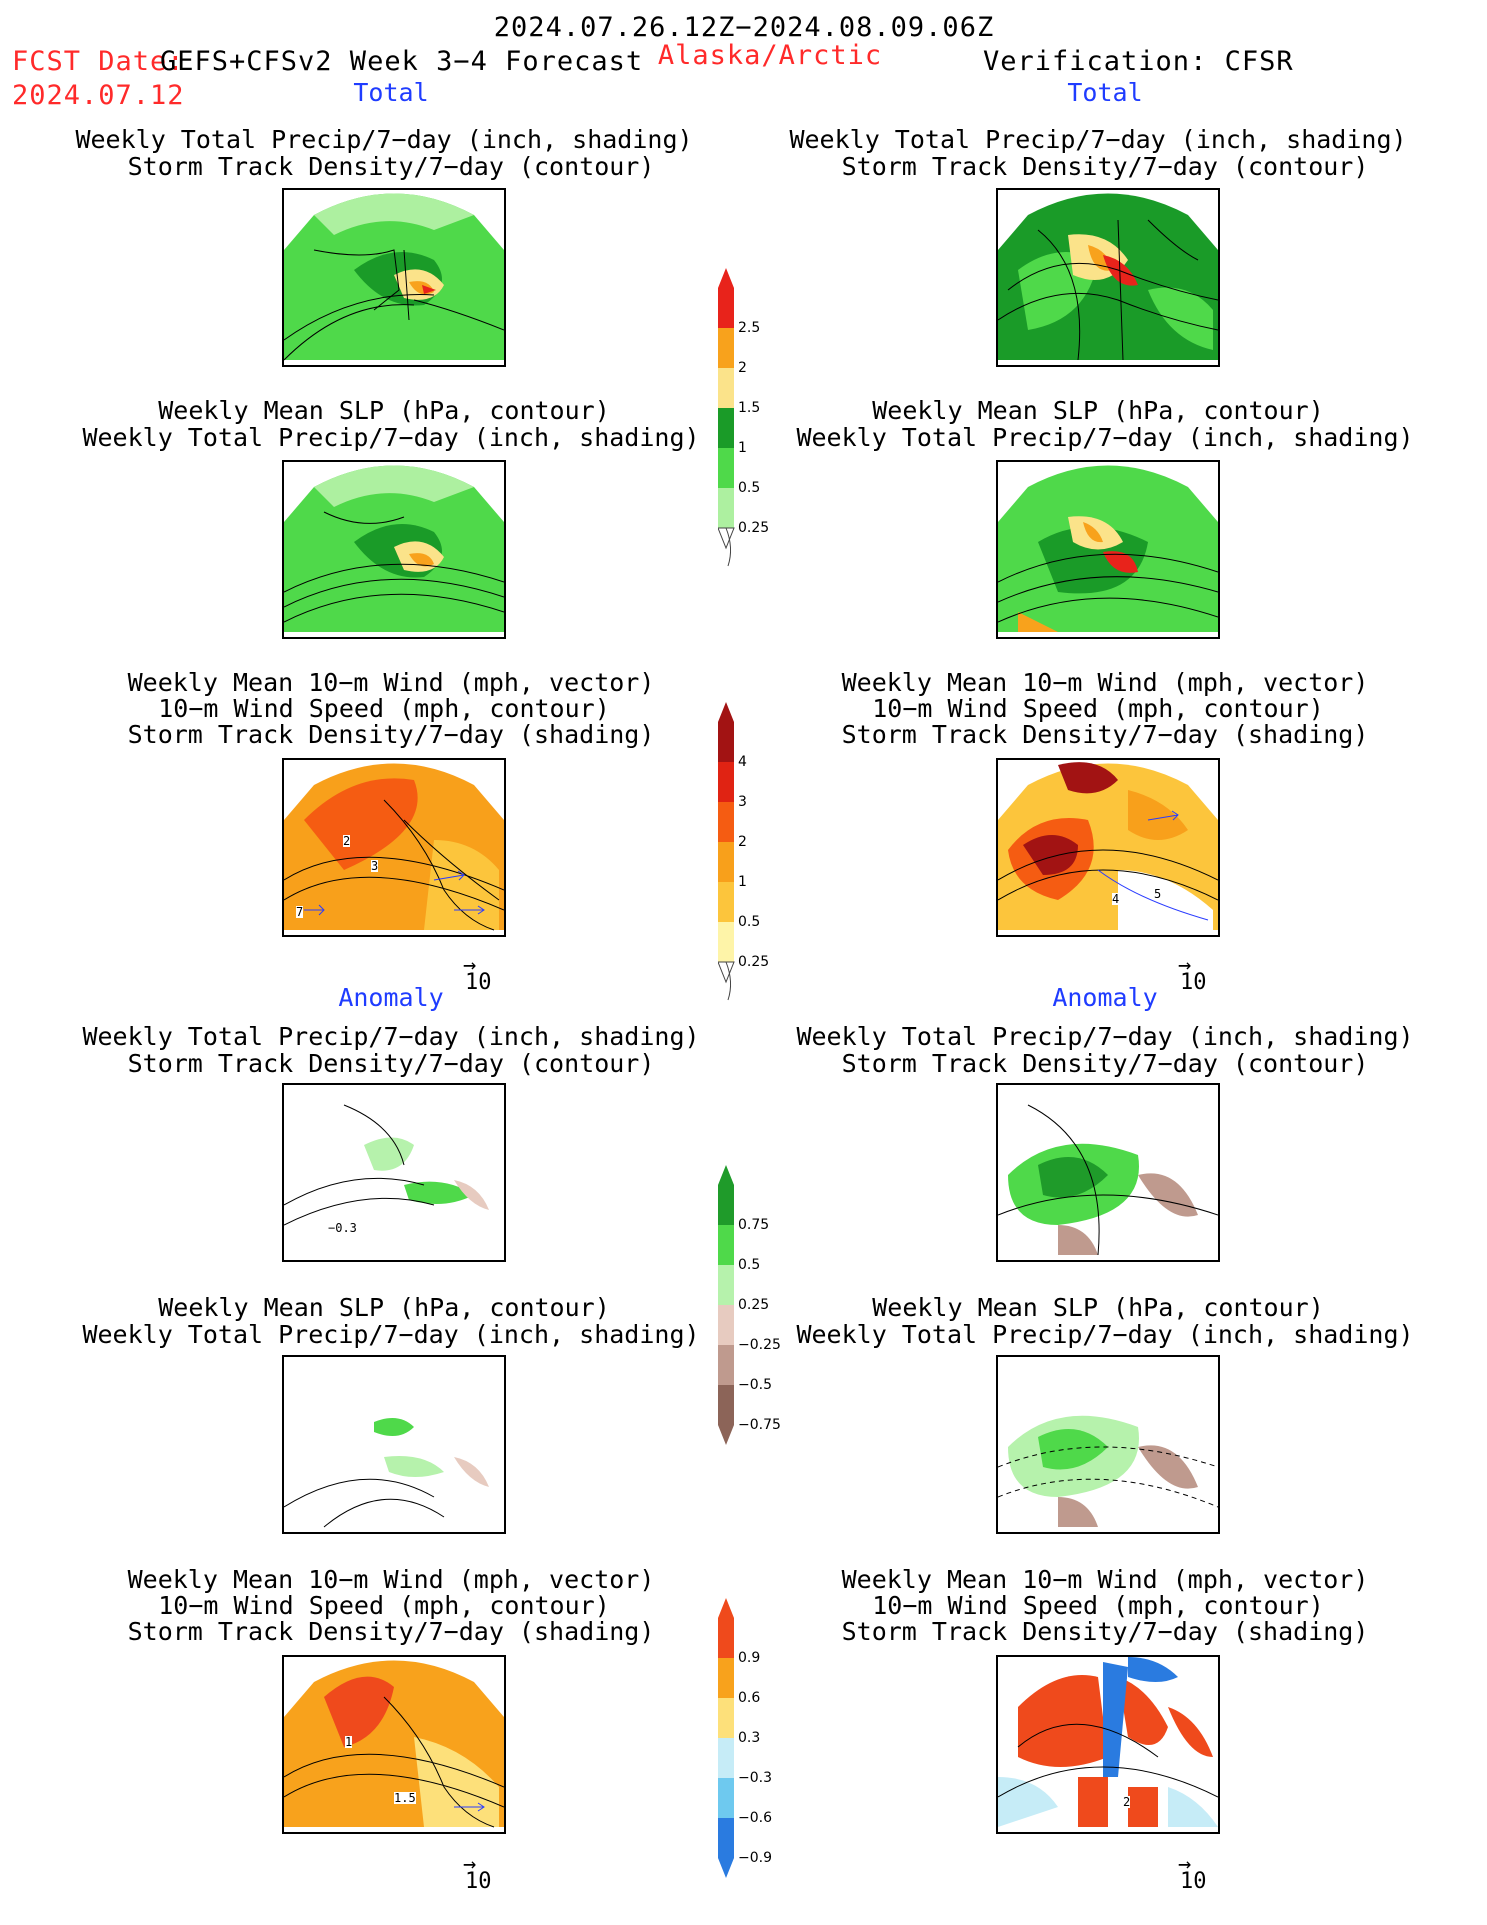 The image size is (1487, 1925). What do you see at coordinates (1105, 92) in the screenshot?
I see `section-total-right: Total` at bounding box center [1105, 92].